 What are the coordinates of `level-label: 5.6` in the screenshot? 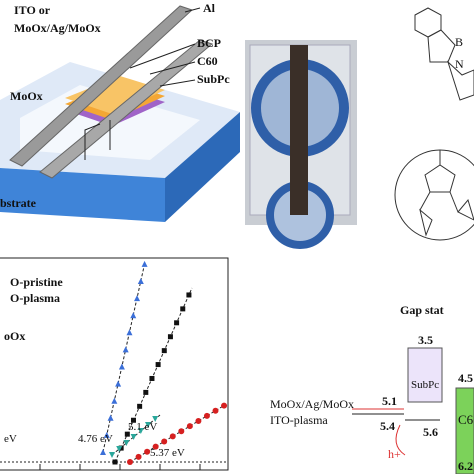 It's located at (430, 432).